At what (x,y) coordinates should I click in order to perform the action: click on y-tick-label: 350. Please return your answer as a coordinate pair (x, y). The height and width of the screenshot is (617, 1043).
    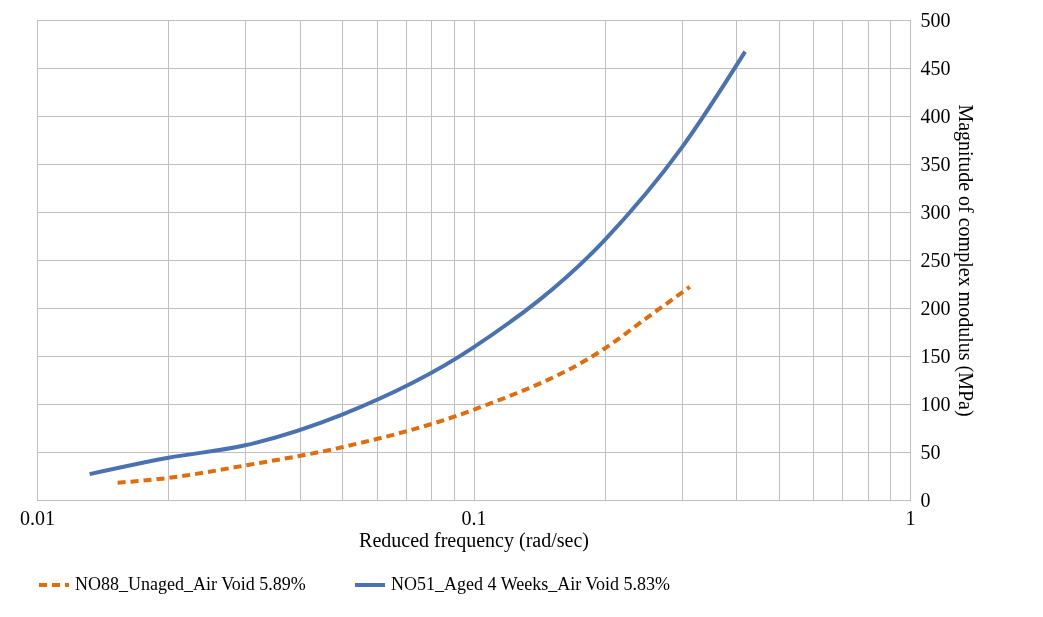
    Looking at the image, I should click on (935, 163).